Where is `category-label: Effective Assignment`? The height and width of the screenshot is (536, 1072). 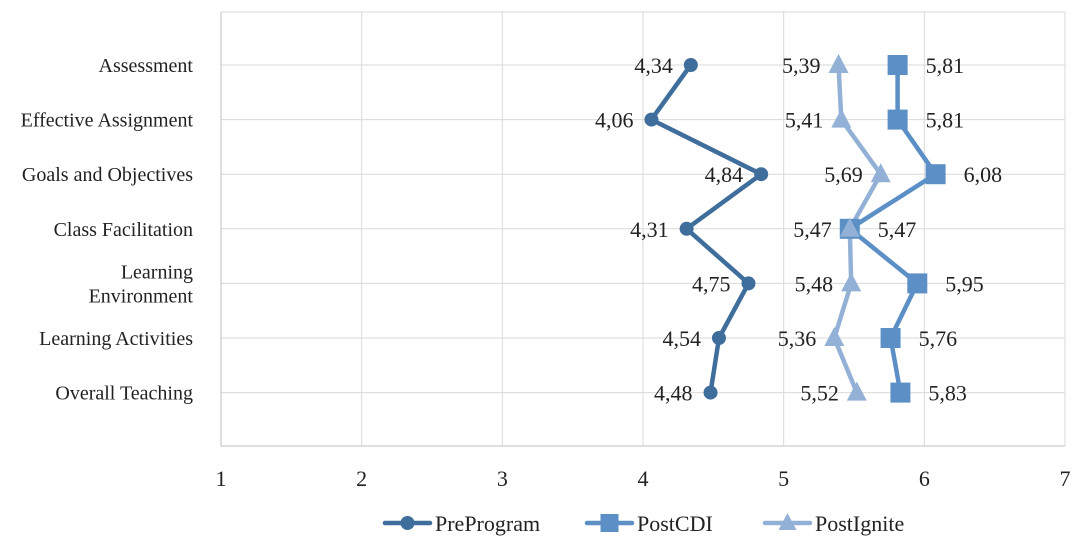
category-label: Effective Assignment is located at coordinates (107, 121).